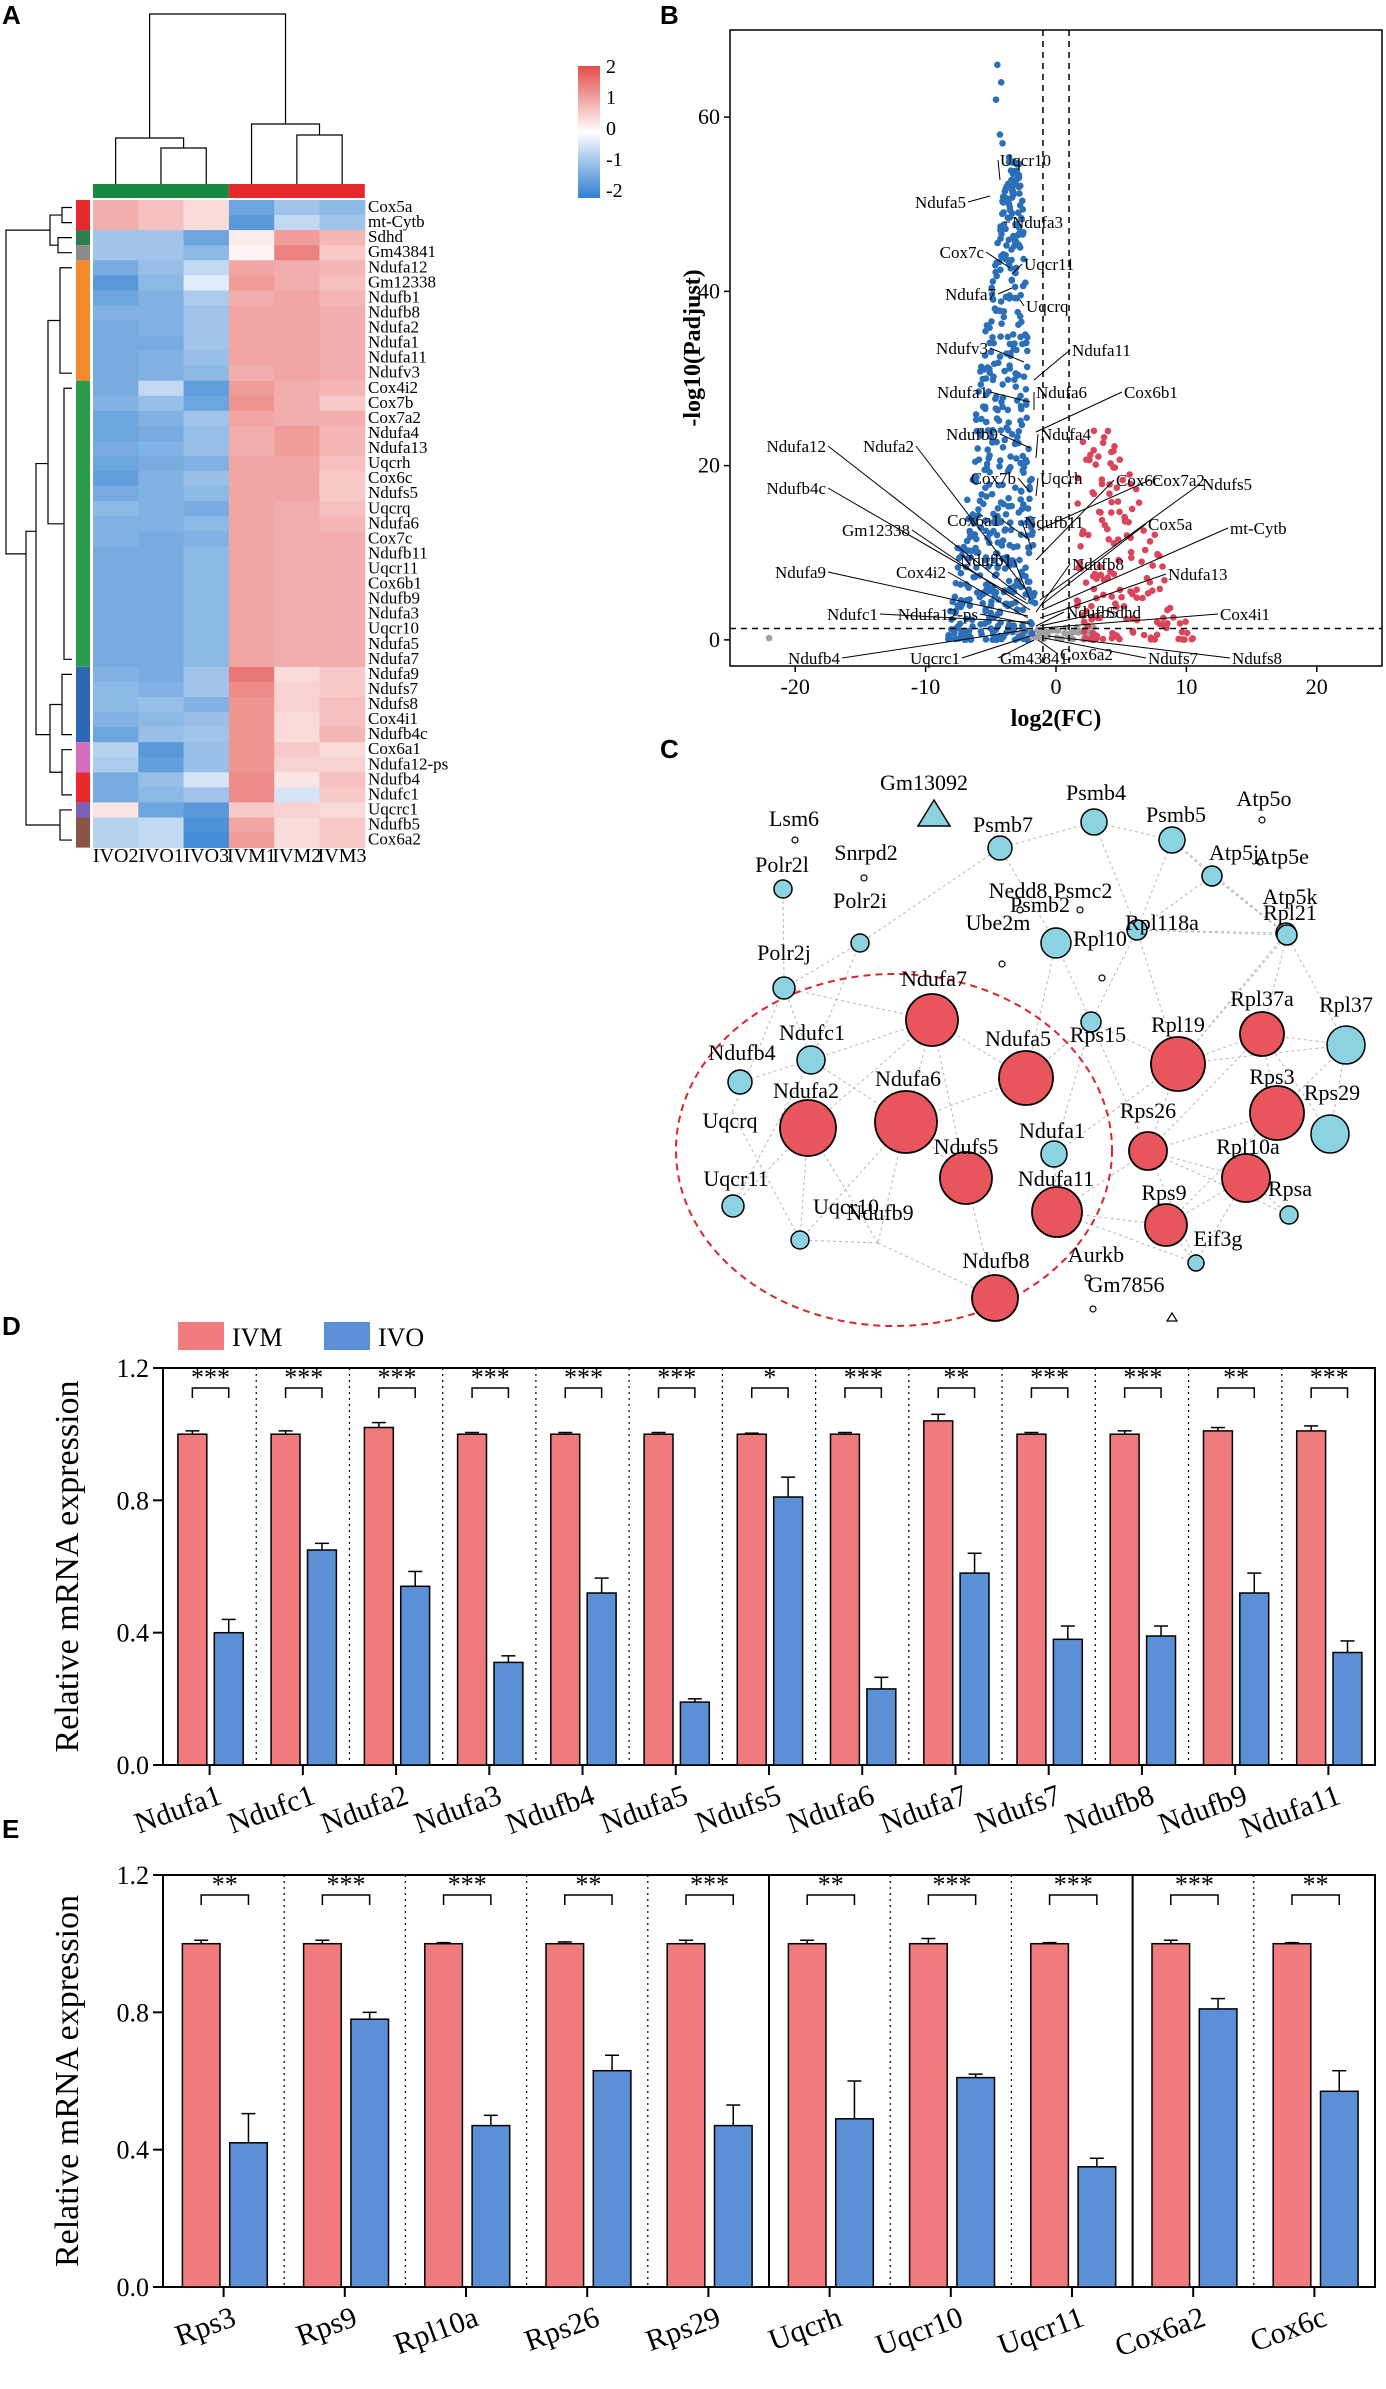 Image resolution: width=1386 pixels, height=2389 pixels. I want to click on volcano-gene-label: Uqcrh, so click(1061, 478).